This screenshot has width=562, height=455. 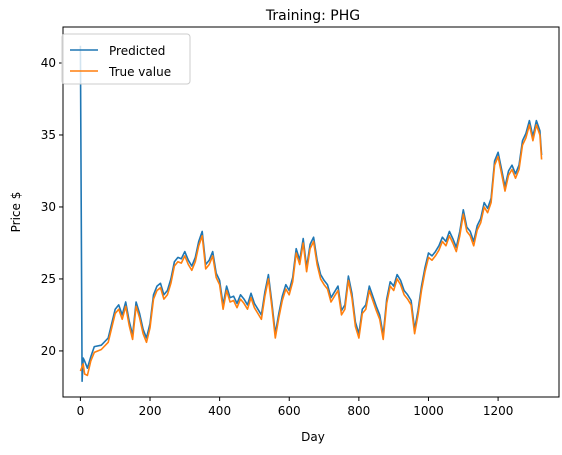 I want to click on y-tick-label: 30, so click(x=48, y=207).